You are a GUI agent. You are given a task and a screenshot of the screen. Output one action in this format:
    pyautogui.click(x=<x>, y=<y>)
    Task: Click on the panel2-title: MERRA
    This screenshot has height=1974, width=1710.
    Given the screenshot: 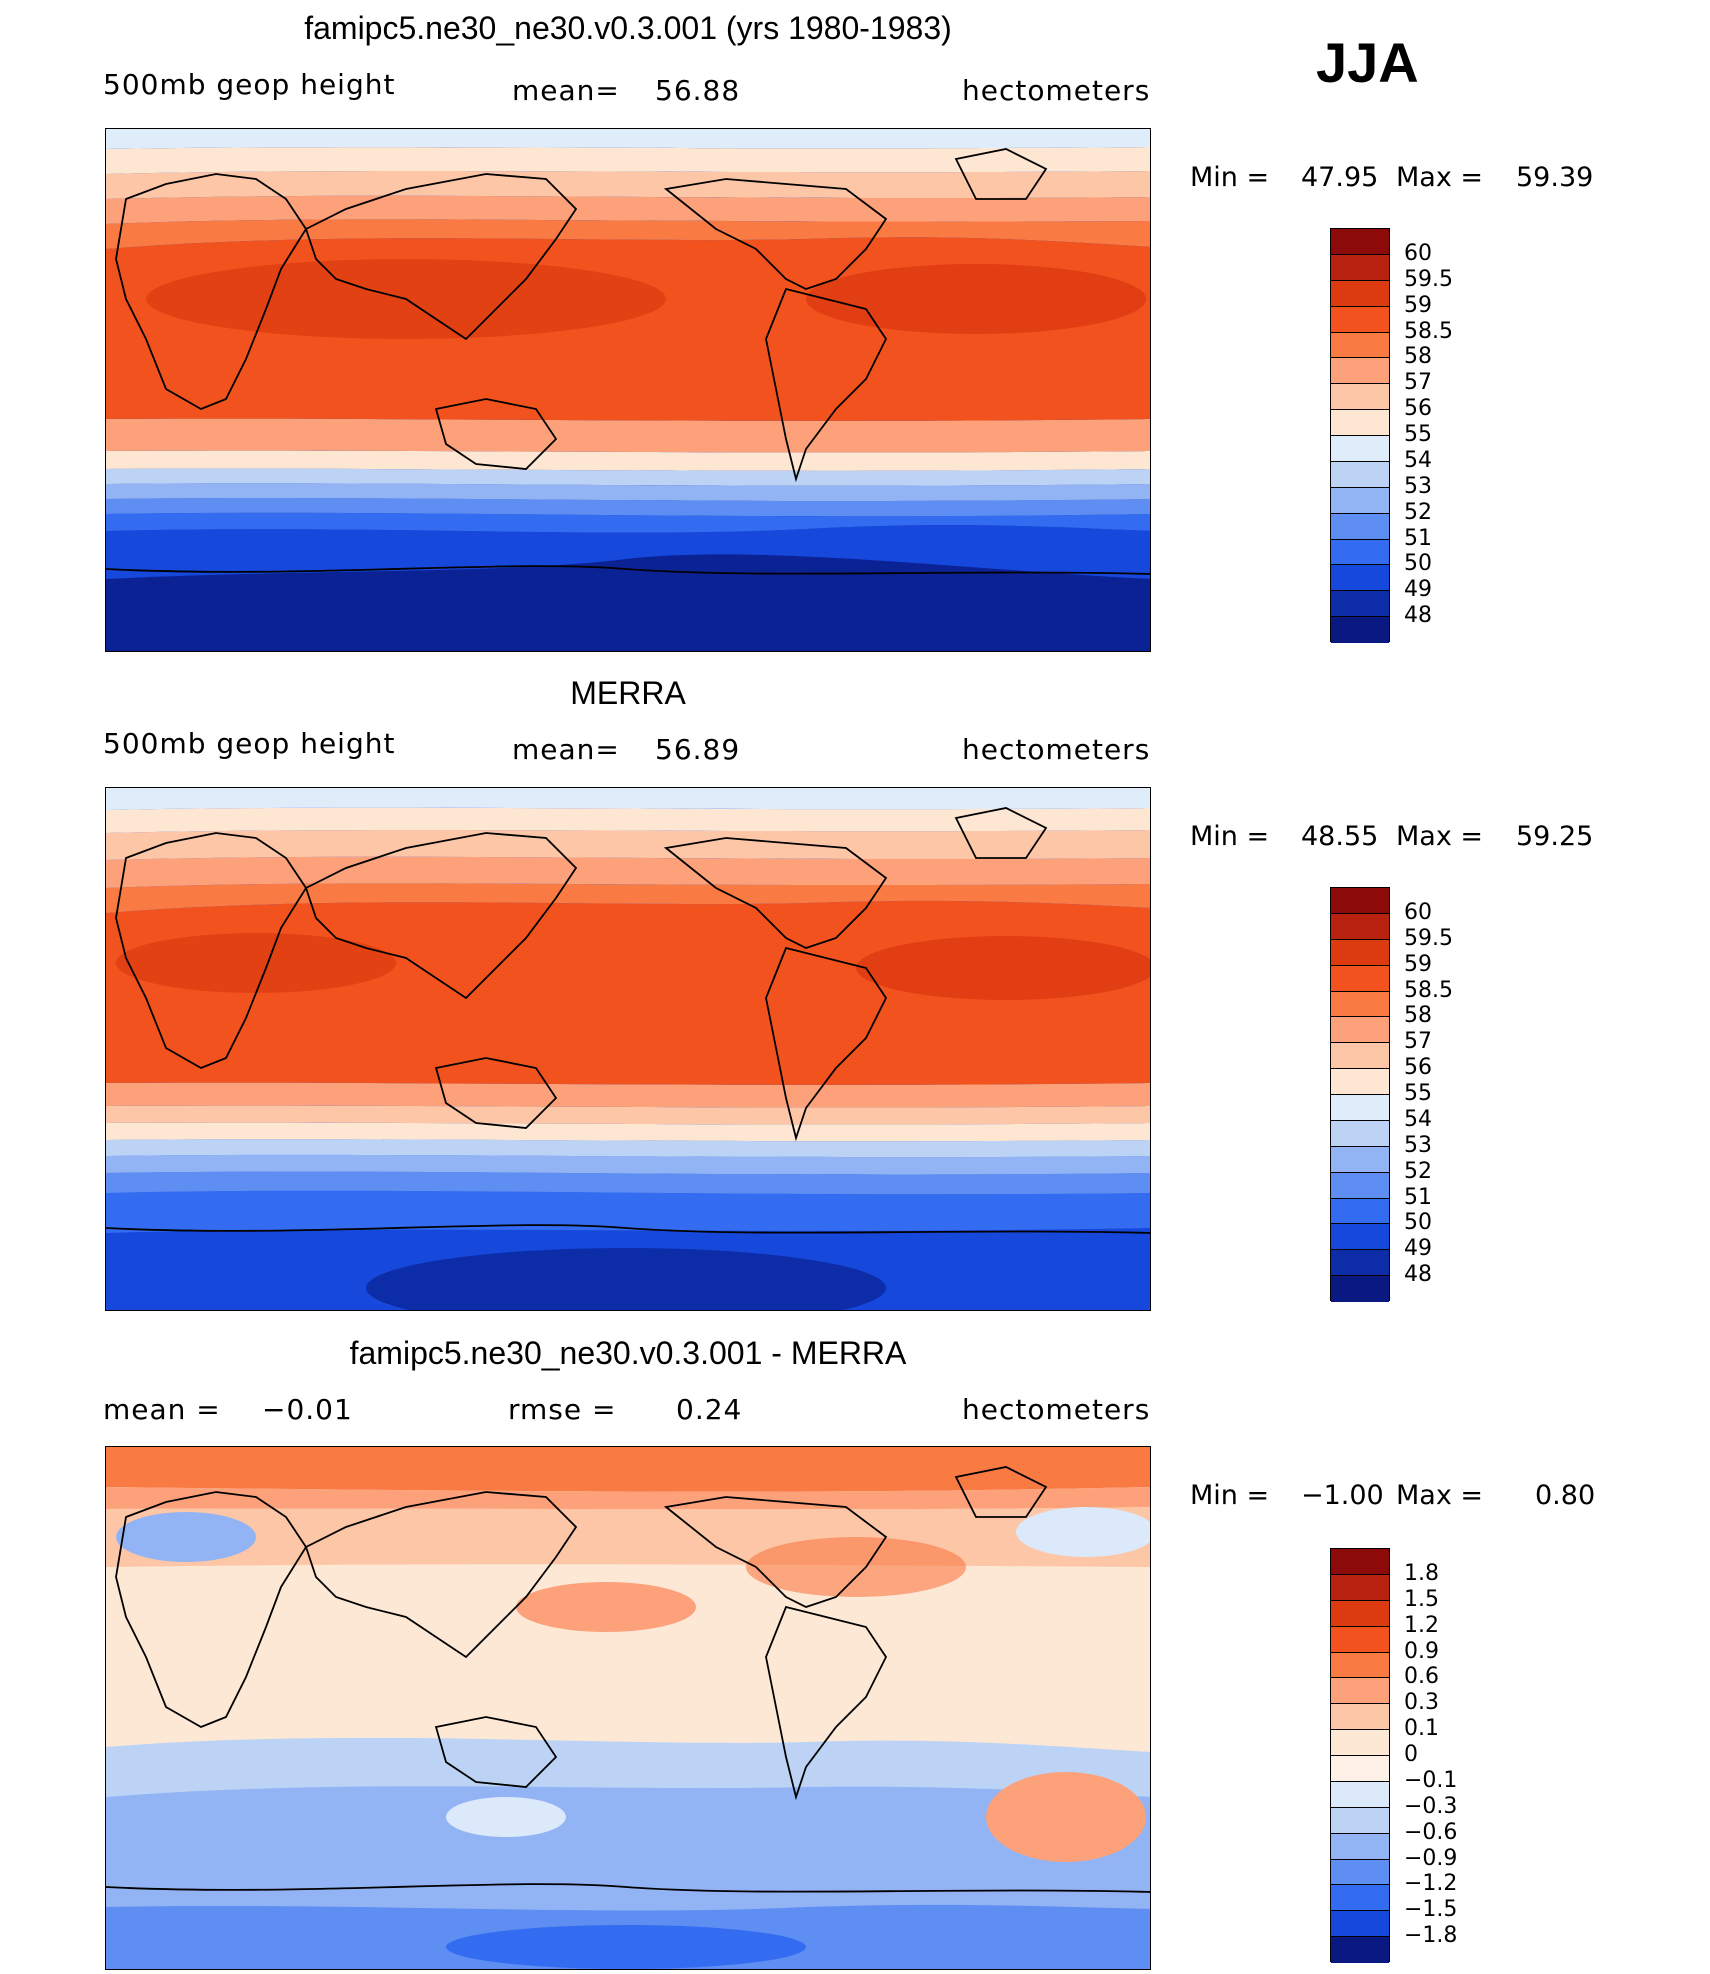 What is the action you would take?
    pyautogui.click(x=628, y=693)
    